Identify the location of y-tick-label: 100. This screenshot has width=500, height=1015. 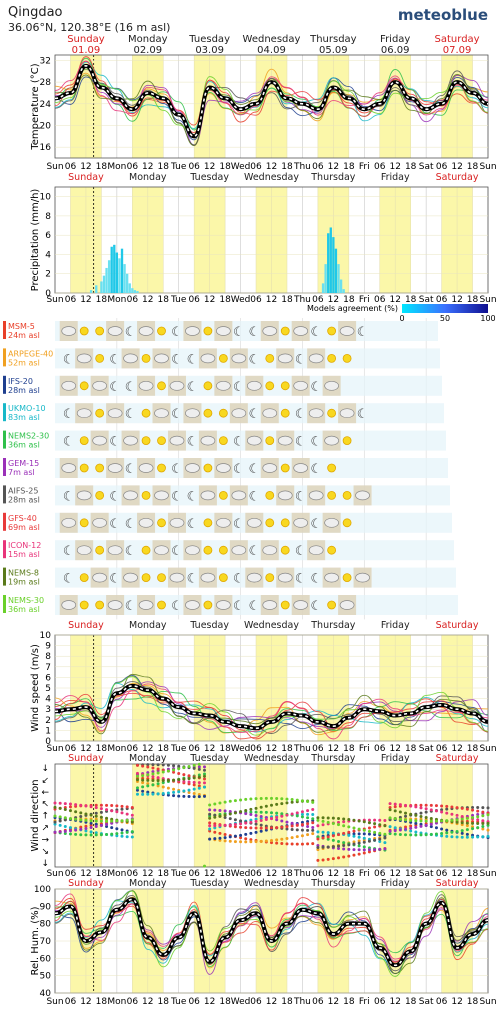
(42, 890).